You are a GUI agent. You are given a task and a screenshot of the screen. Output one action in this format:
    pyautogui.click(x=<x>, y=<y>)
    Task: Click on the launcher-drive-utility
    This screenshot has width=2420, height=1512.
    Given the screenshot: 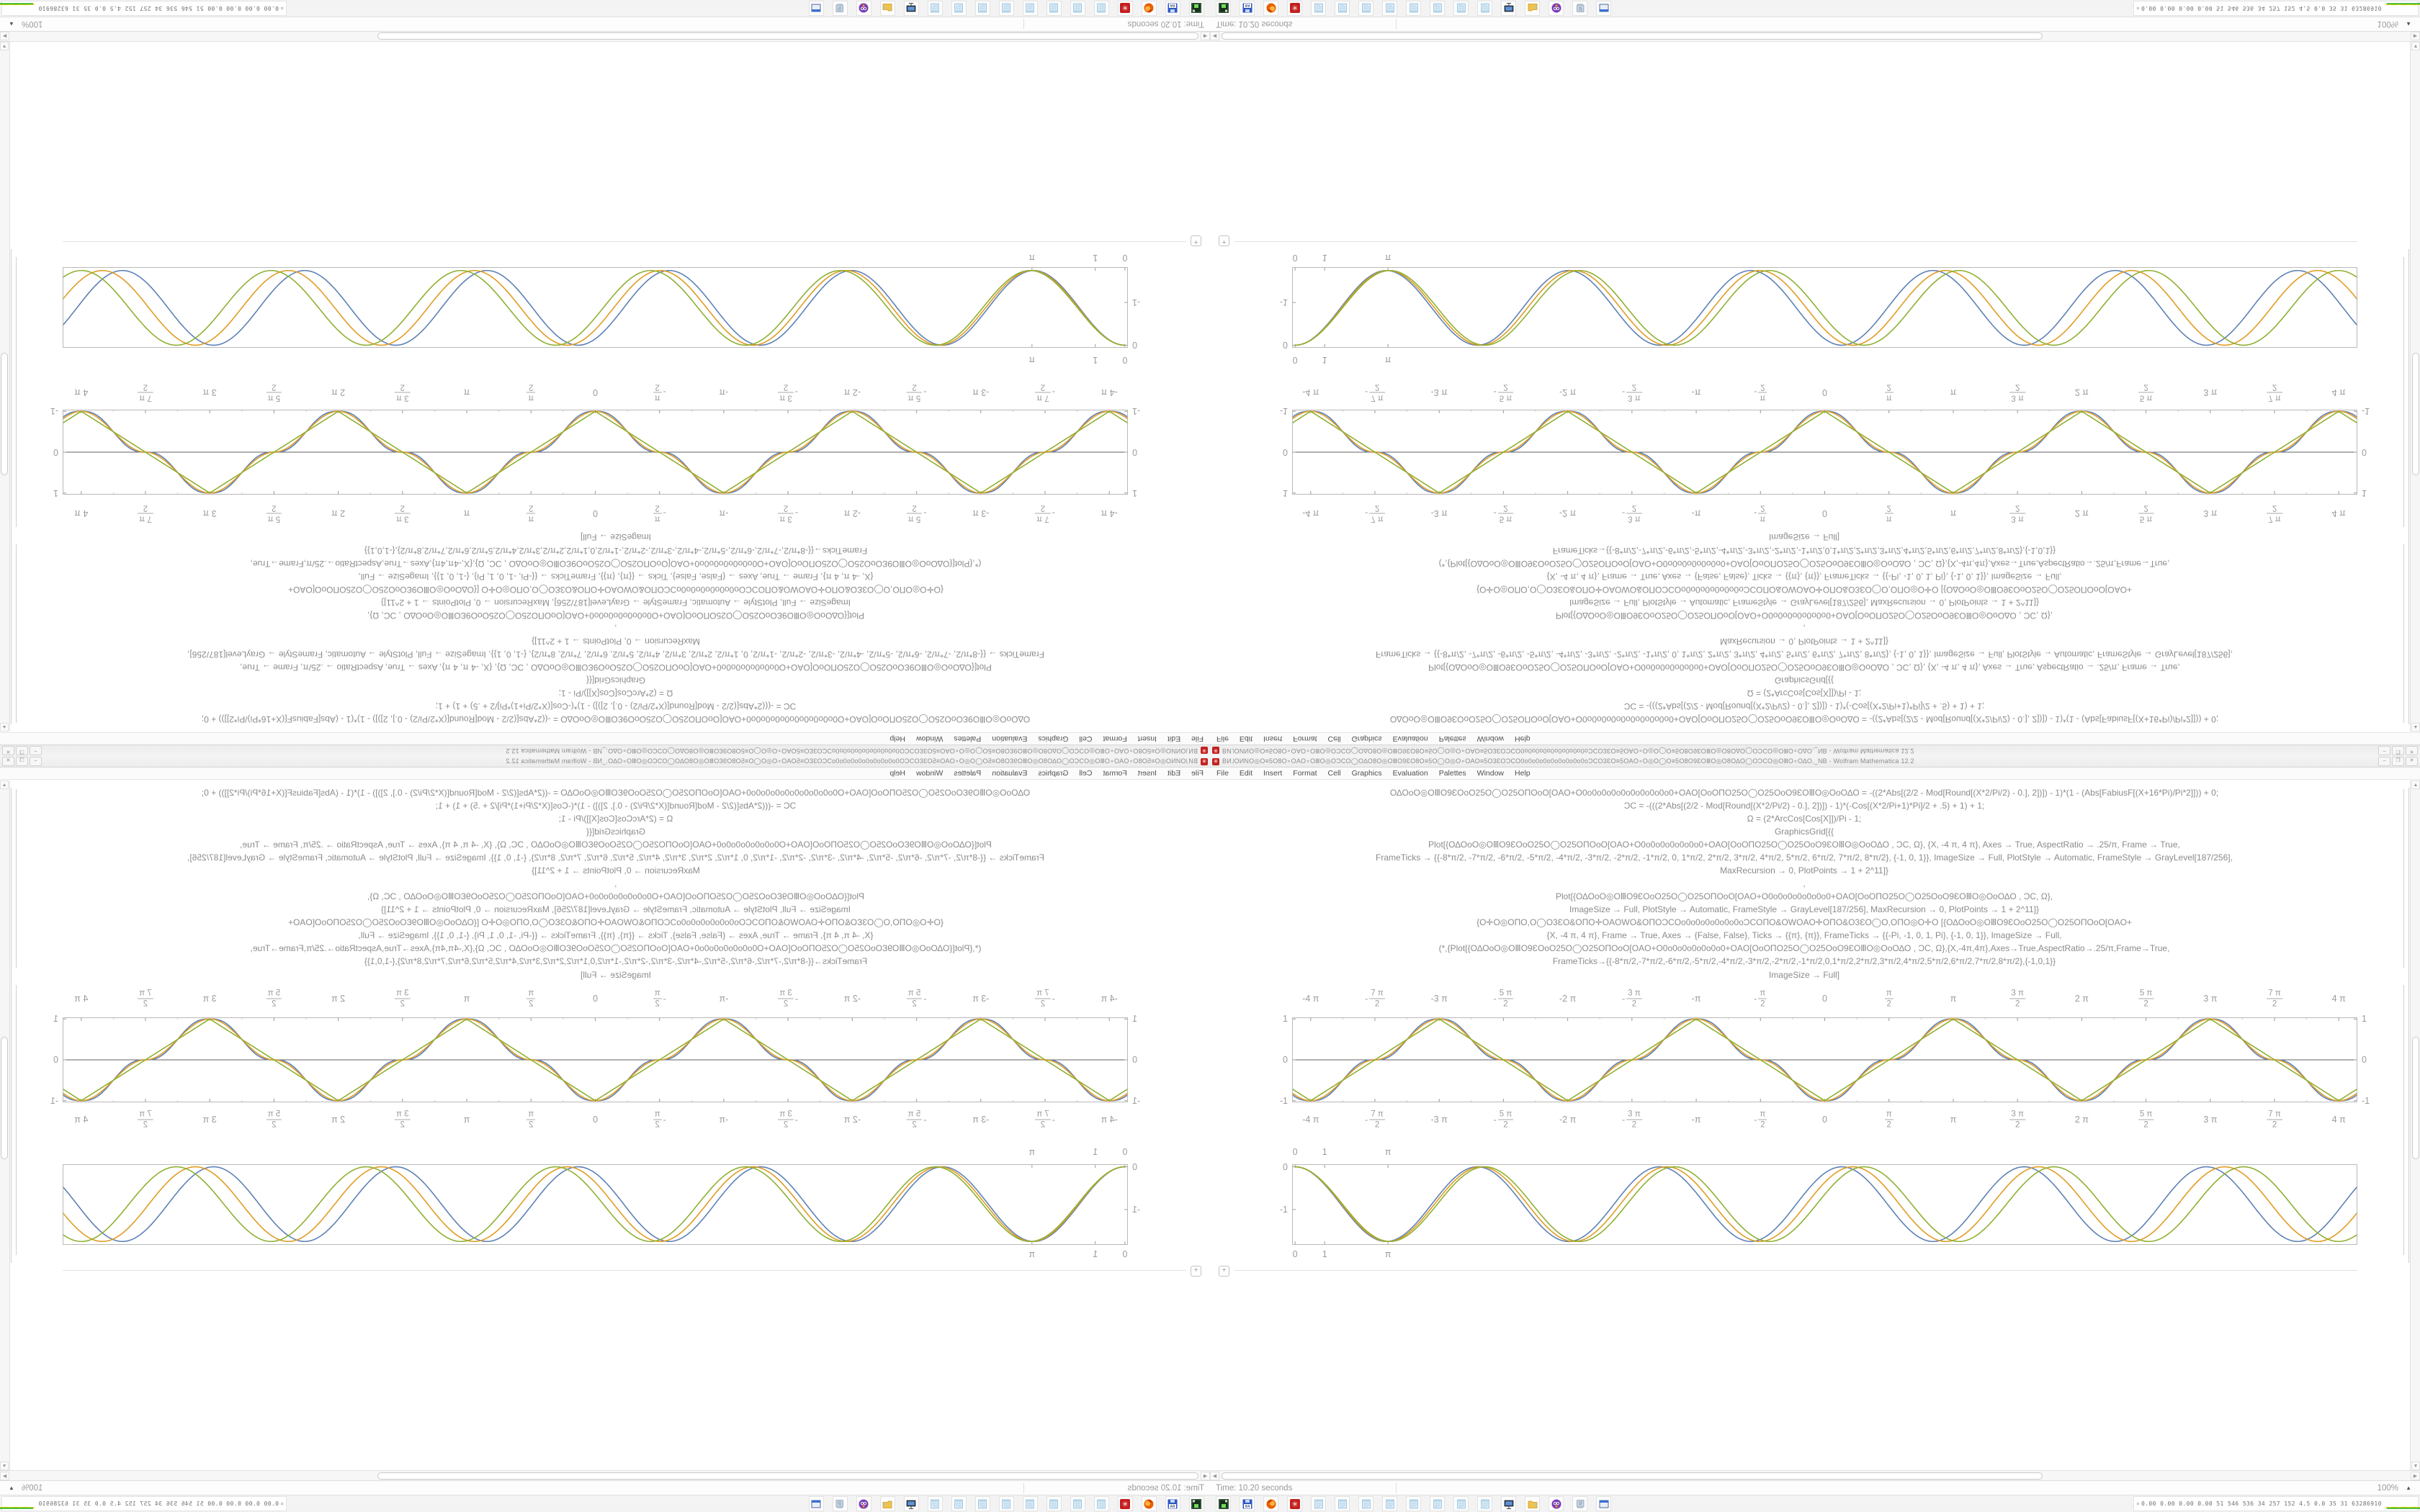 What is the action you would take?
    pyautogui.click(x=1196, y=1503)
    